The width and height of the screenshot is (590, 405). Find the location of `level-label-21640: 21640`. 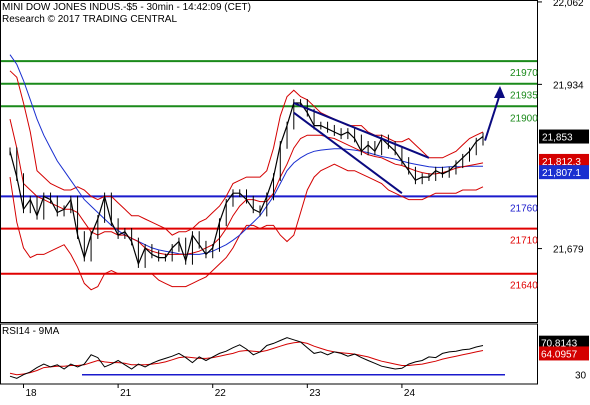

level-label-21640: 21640 is located at coordinates (524, 286).